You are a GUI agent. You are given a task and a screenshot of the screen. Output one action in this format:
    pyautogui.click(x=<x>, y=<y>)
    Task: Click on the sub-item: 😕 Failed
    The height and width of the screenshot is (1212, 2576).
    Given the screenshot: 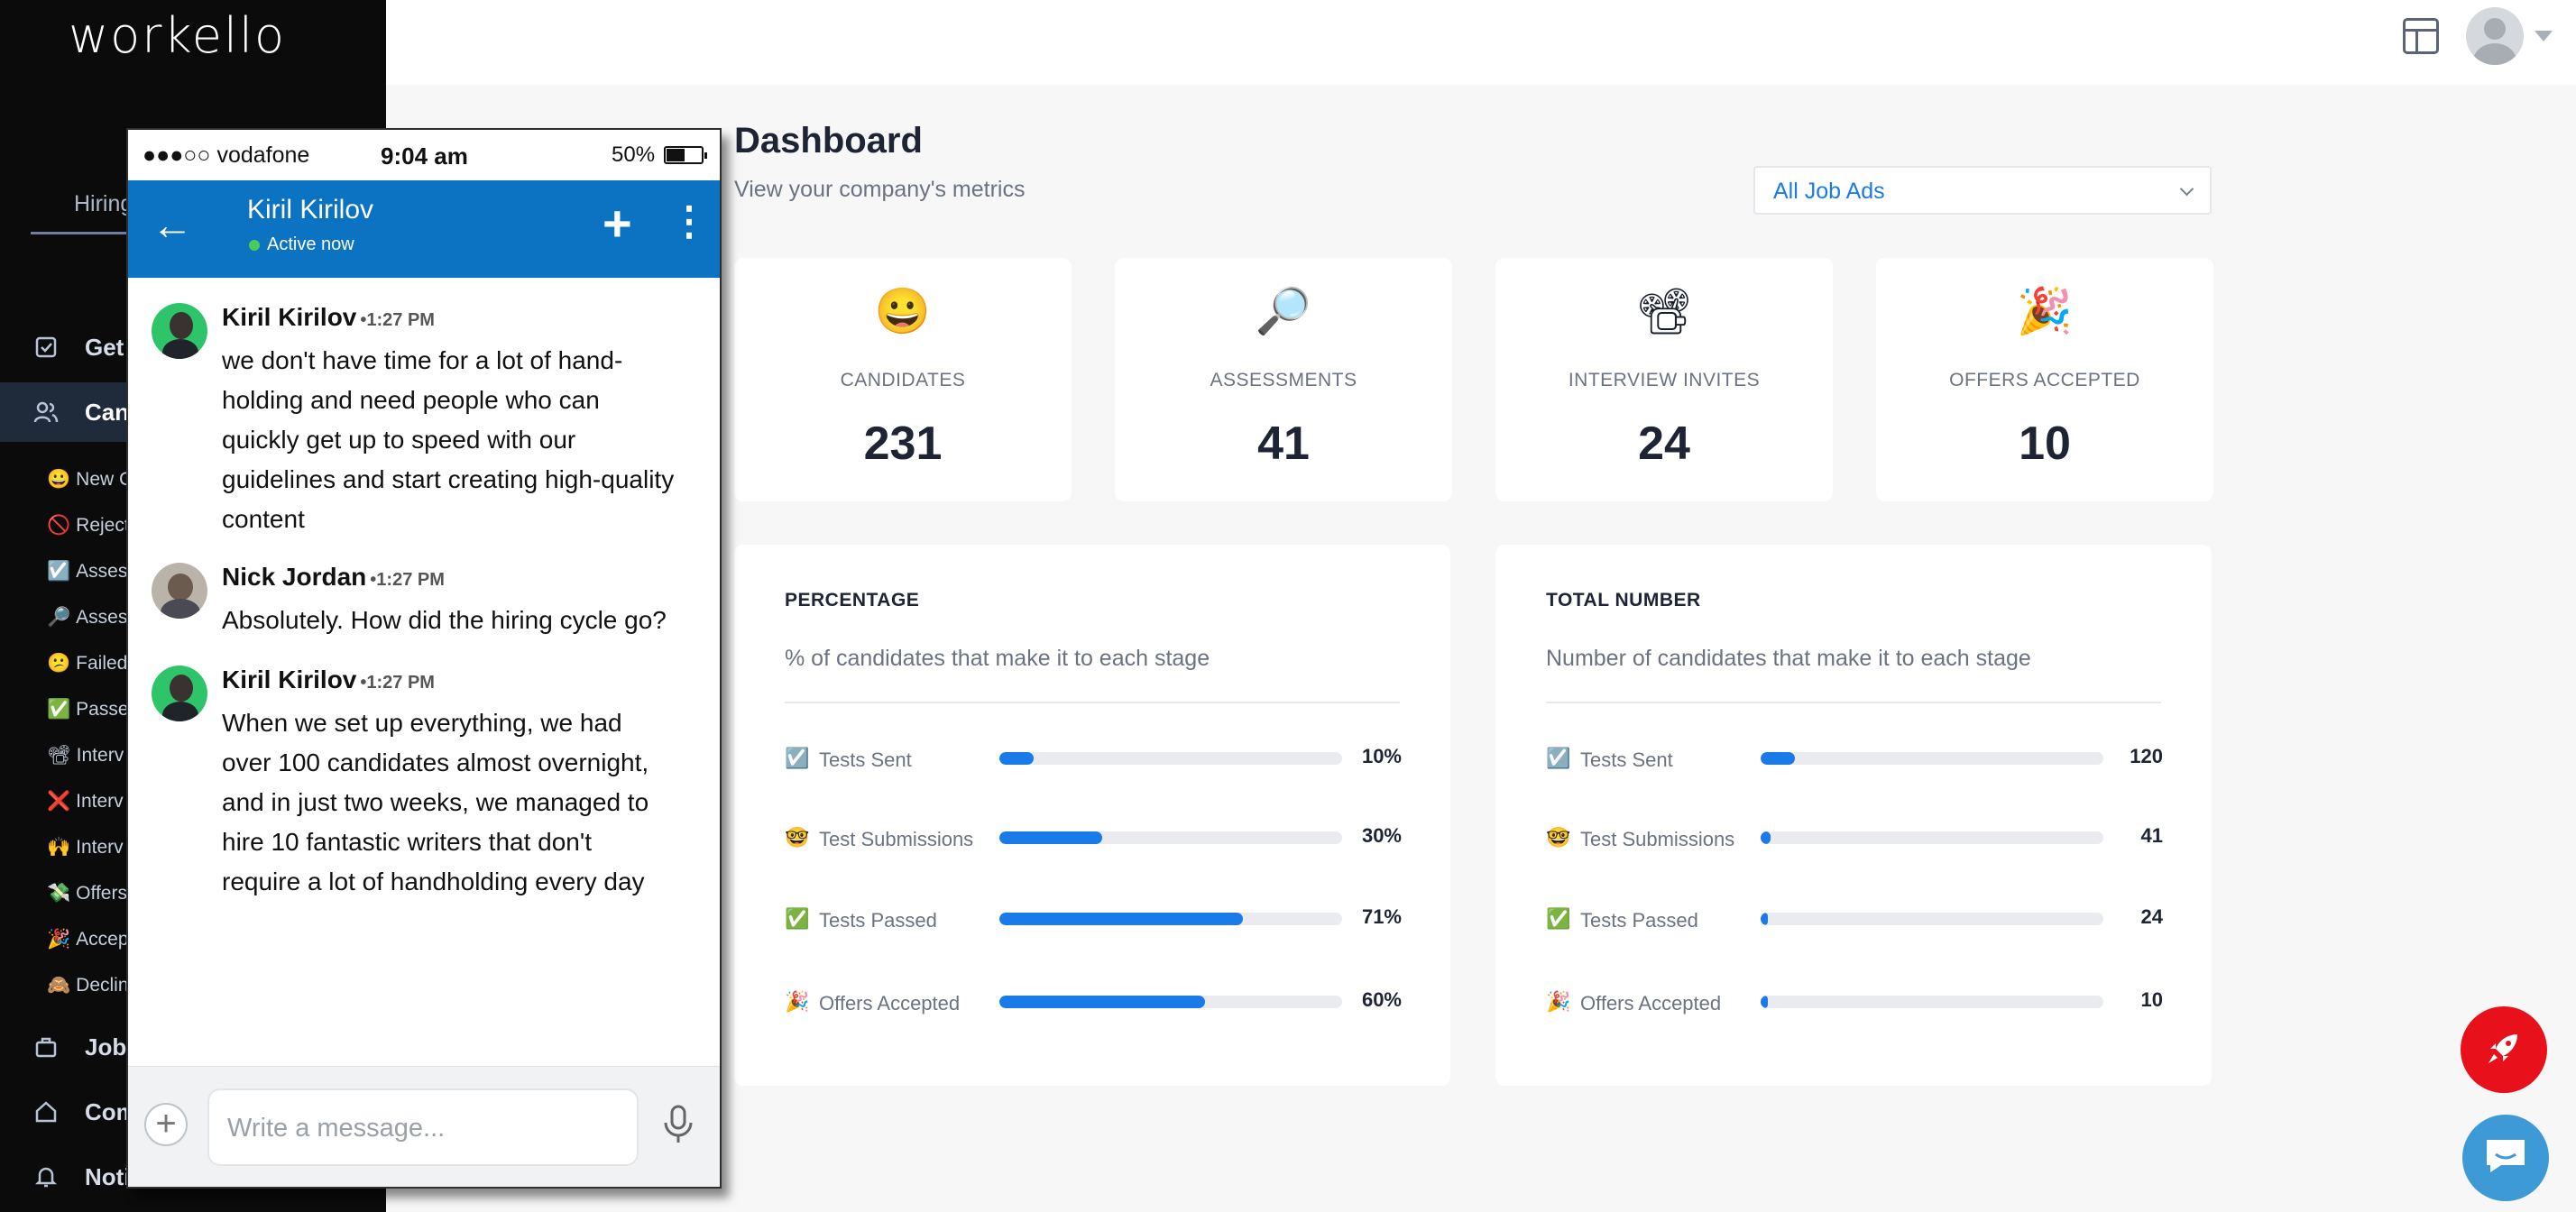 What is the action you would take?
    pyautogui.click(x=87, y=664)
    